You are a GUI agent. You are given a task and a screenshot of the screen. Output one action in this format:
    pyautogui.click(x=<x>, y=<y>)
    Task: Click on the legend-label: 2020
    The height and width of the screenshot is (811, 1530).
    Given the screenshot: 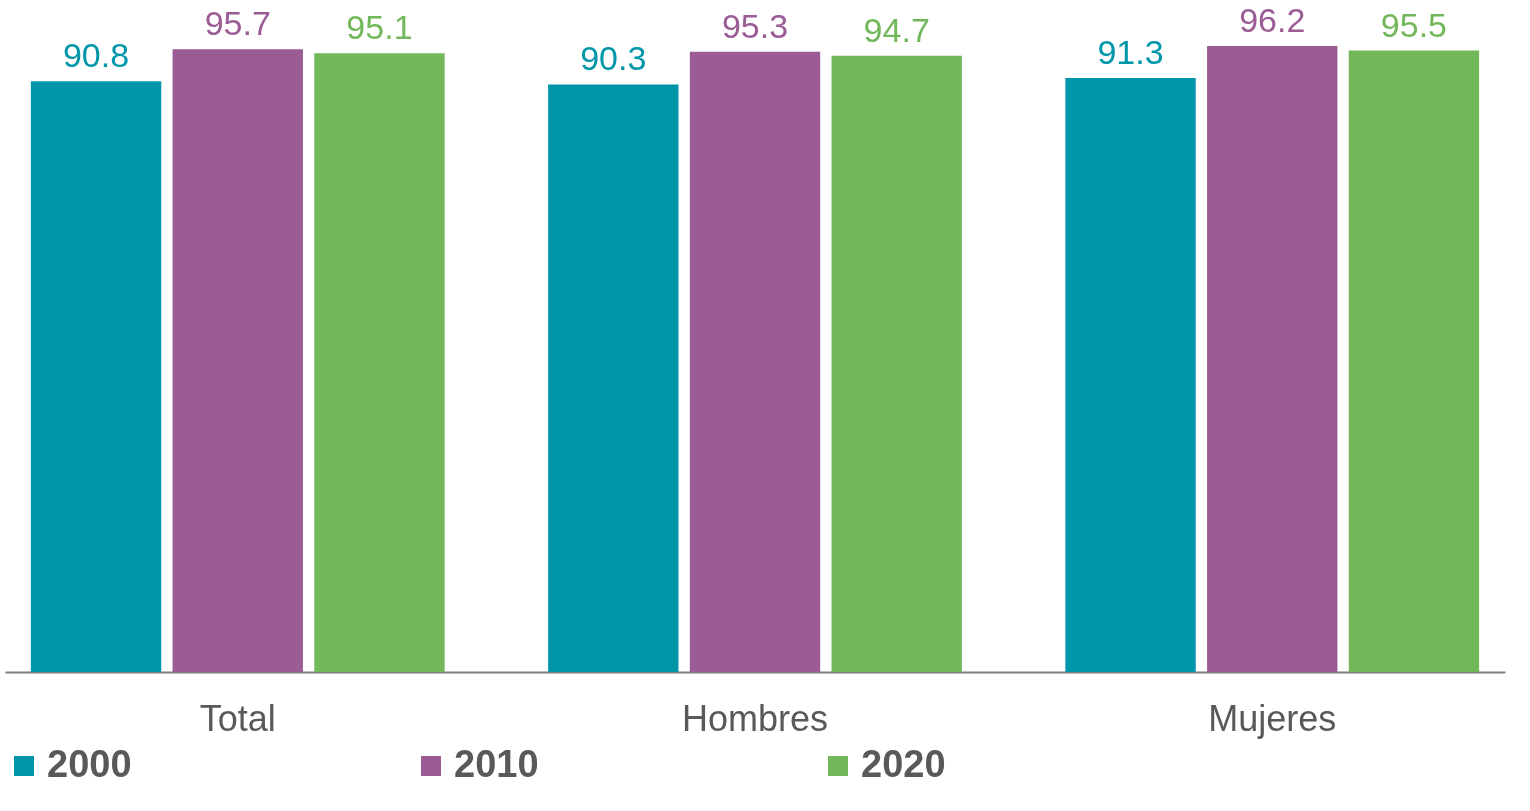 What is the action you would take?
    pyautogui.click(x=903, y=764)
    